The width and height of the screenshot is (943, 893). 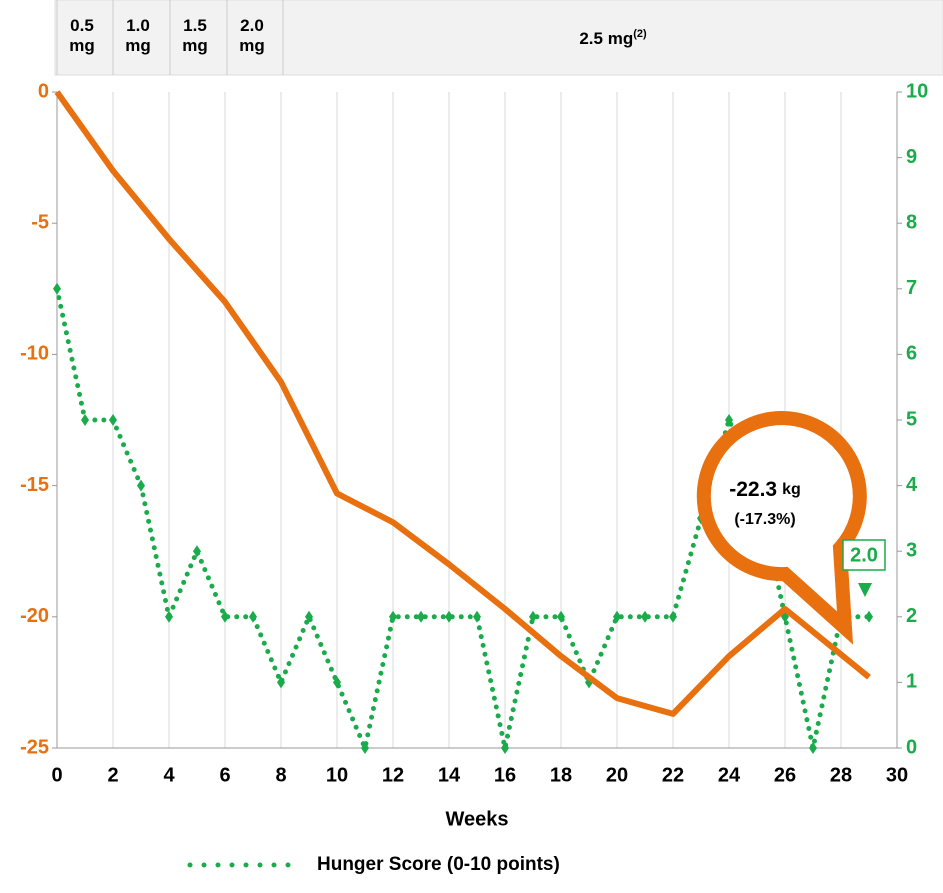 What do you see at coordinates (82, 35) in the screenshot?
I see `dose-label: 0.5 mg` at bounding box center [82, 35].